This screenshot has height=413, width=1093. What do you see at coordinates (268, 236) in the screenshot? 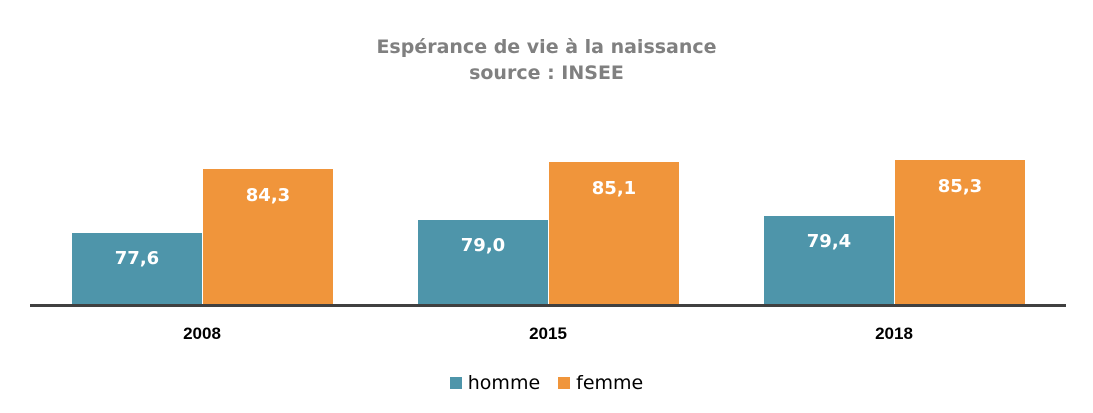
I see `bar-femme-2008: 84,3` at bounding box center [268, 236].